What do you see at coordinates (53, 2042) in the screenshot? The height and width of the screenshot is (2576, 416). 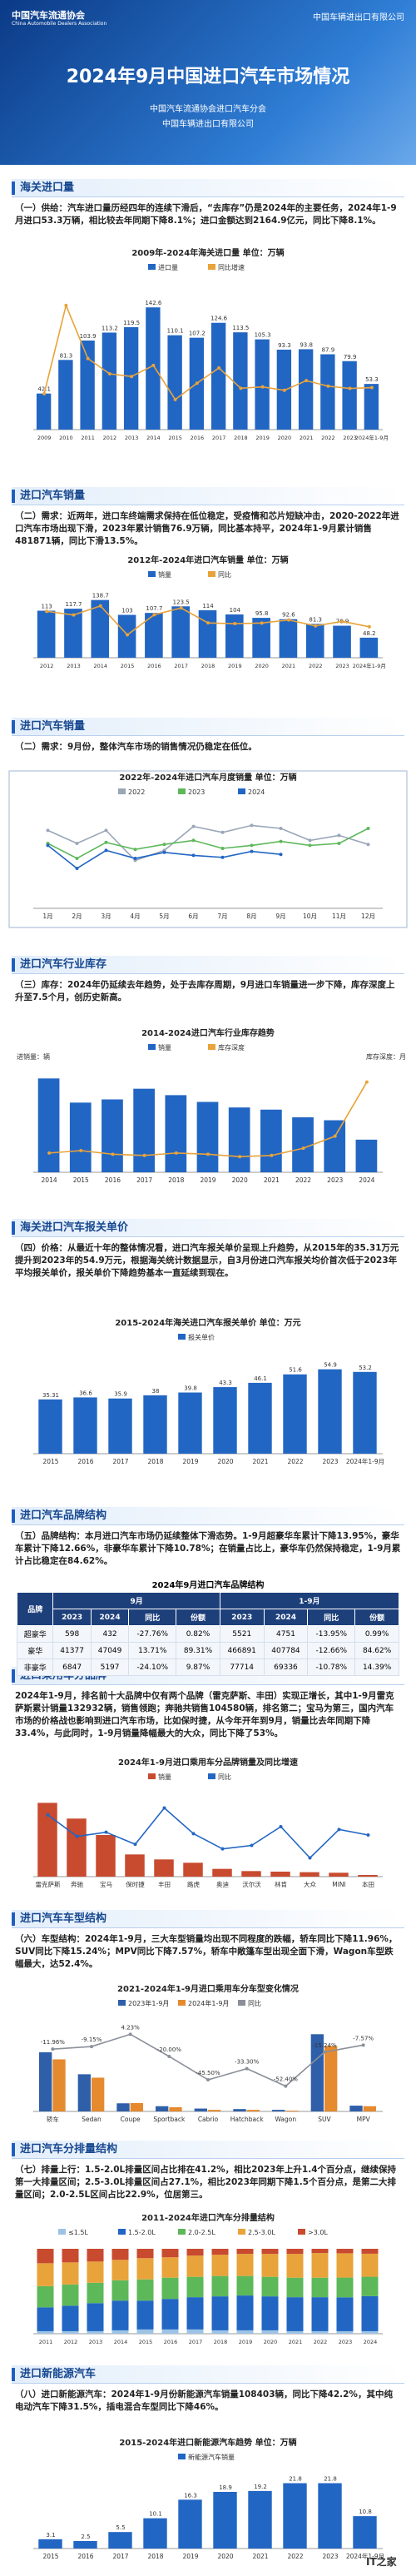 I see `data-label: -11.96%` at bounding box center [53, 2042].